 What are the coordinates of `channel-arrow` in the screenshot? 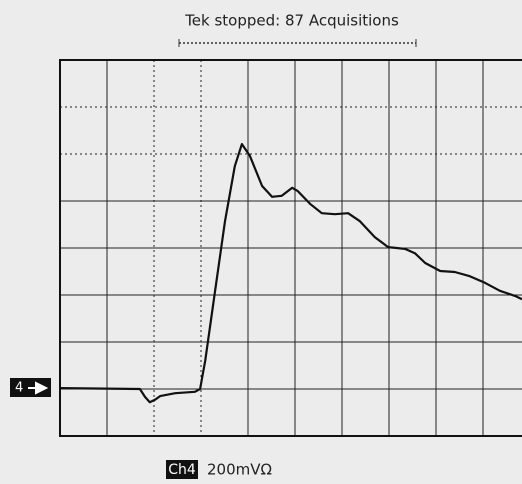 It's located at (38, 388).